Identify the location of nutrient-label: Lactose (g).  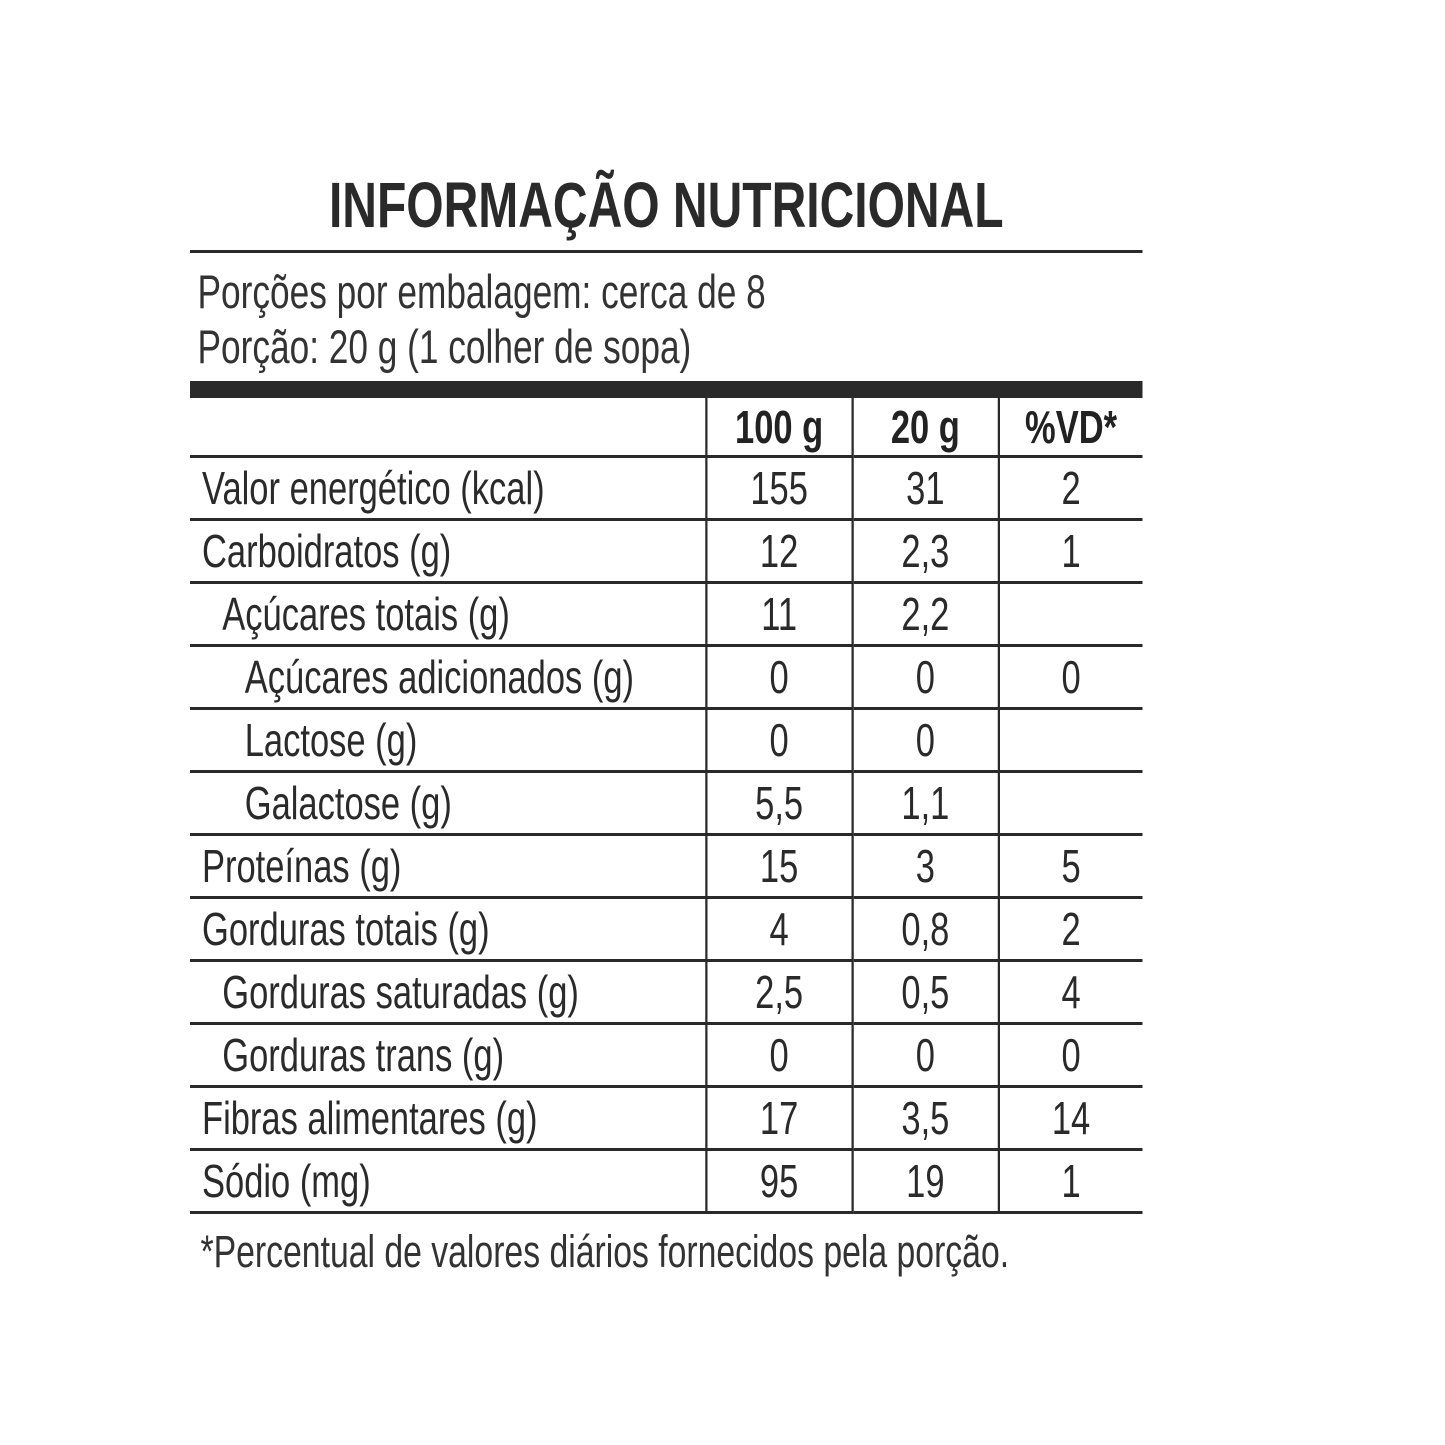
(448, 740).